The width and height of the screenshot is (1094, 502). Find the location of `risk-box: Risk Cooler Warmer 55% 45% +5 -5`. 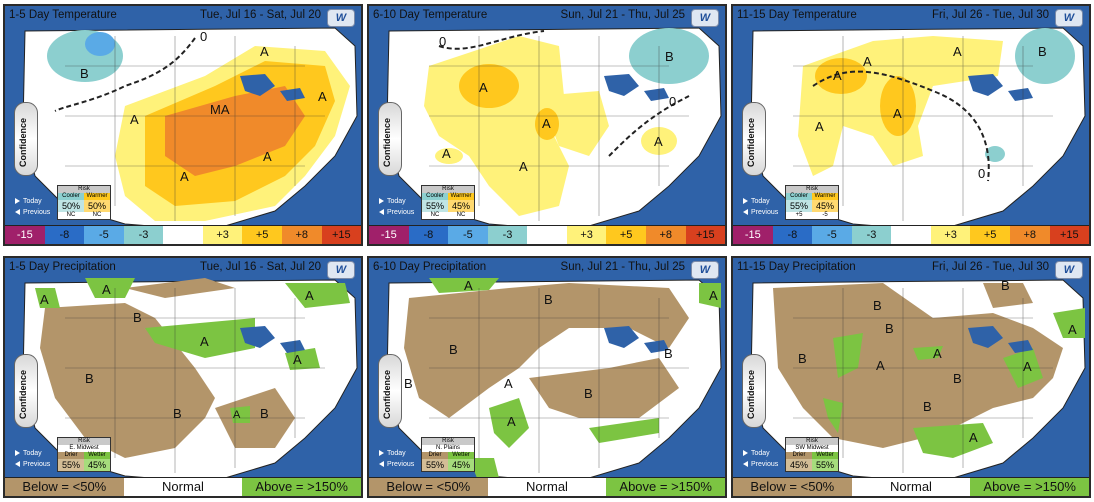

risk-box: Risk Cooler Warmer 55% 45% +5 -5 is located at coordinates (812, 202).